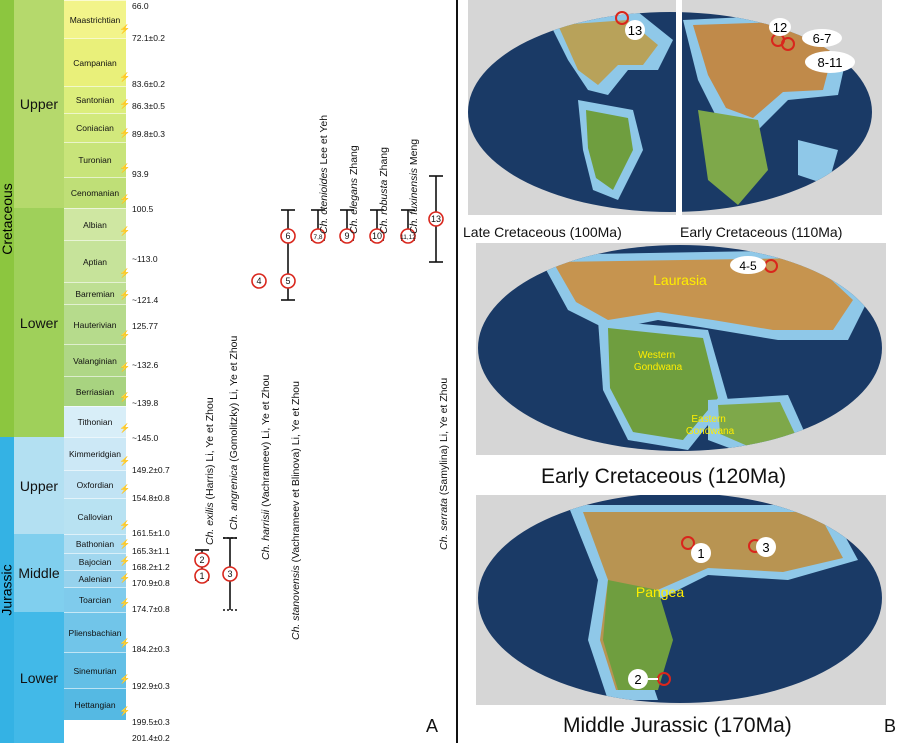 Image resolution: width=913 pixels, height=743 pixels. Describe the element at coordinates (95, 19) in the screenshot. I see `stage-maastrichtian: Maastrichtian` at that location.